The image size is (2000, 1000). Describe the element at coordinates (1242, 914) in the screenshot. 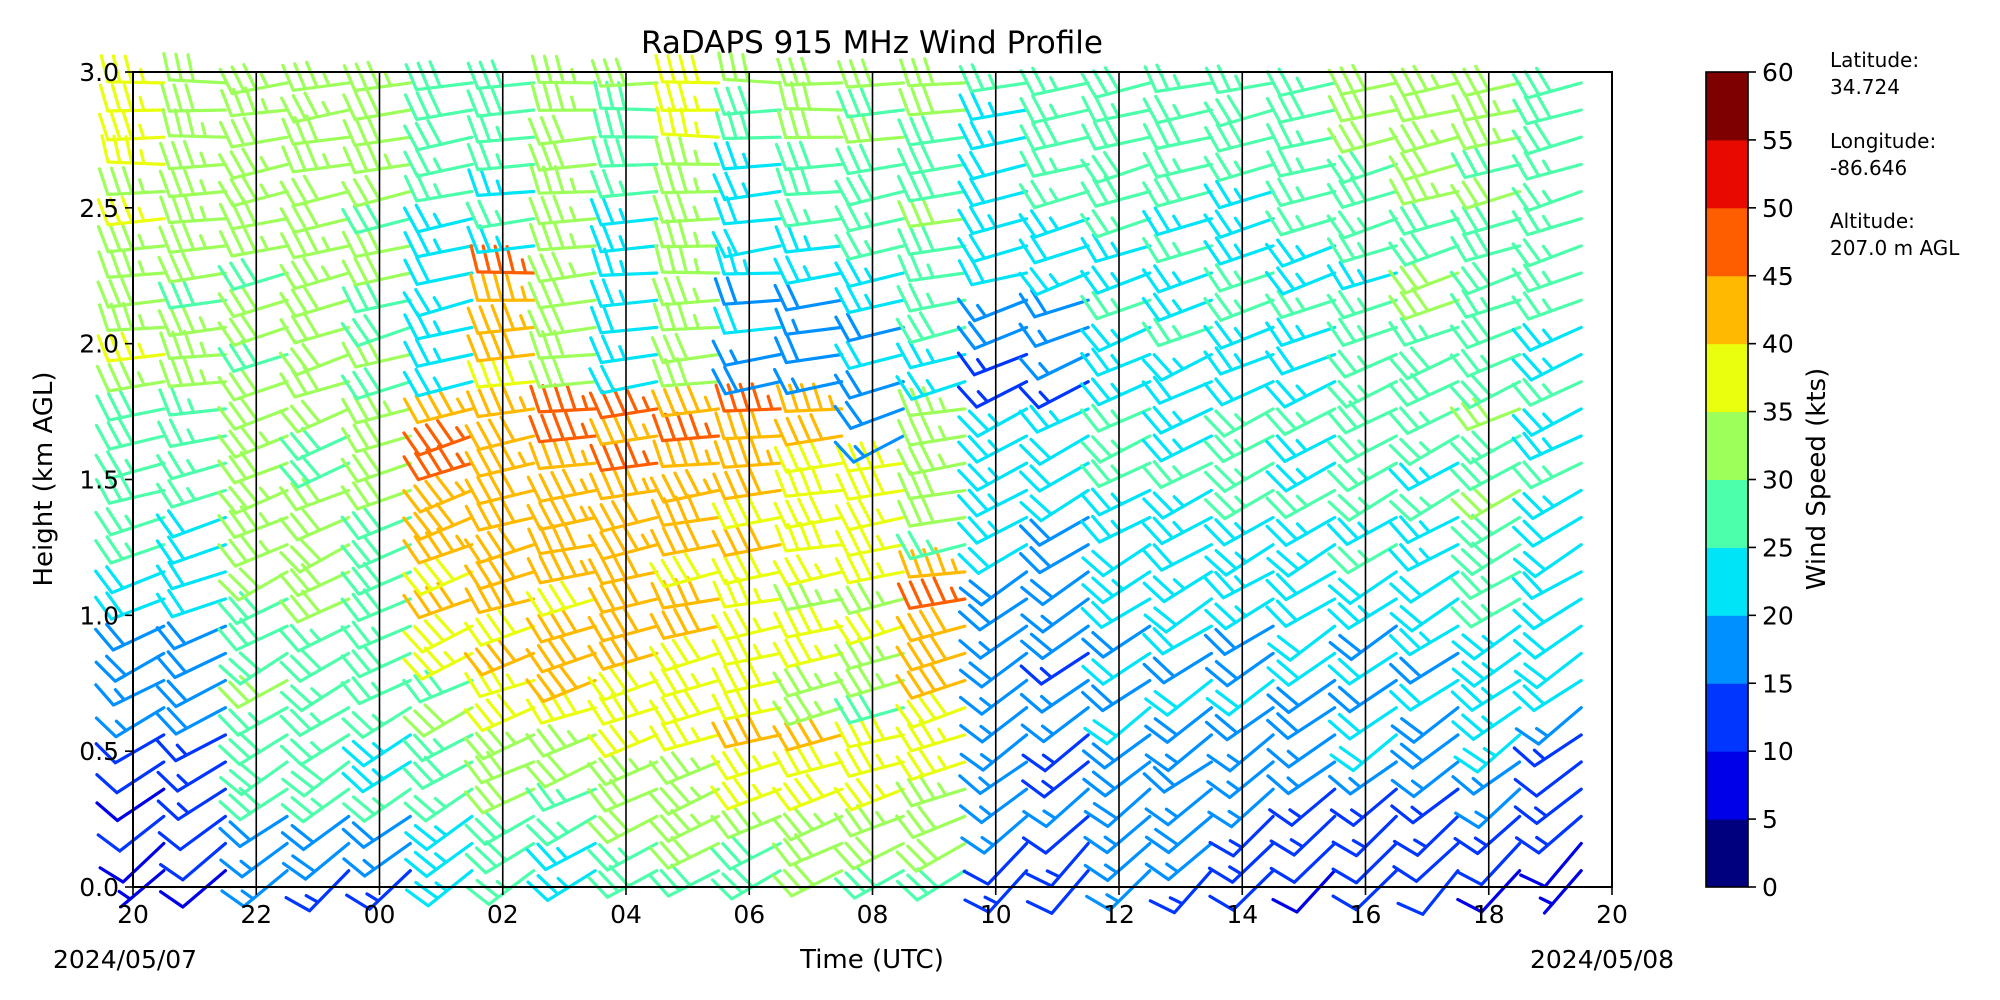

I see `x-tick-label: 14` at that location.